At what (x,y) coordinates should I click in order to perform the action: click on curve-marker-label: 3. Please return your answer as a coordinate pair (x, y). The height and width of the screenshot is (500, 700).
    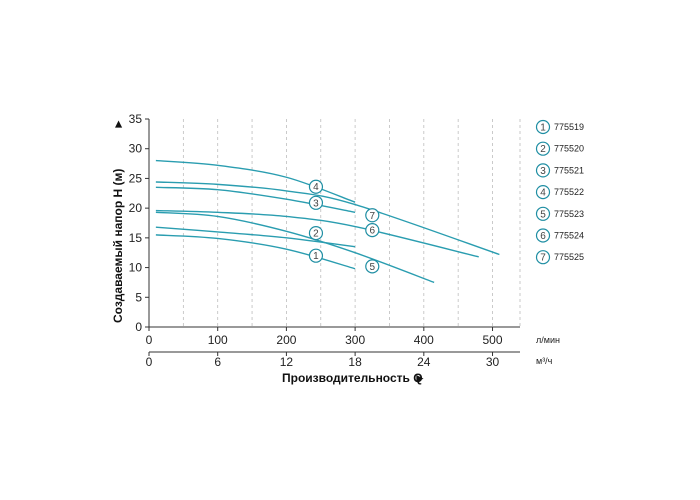
    Looking at the image, I should click on (316, 203).